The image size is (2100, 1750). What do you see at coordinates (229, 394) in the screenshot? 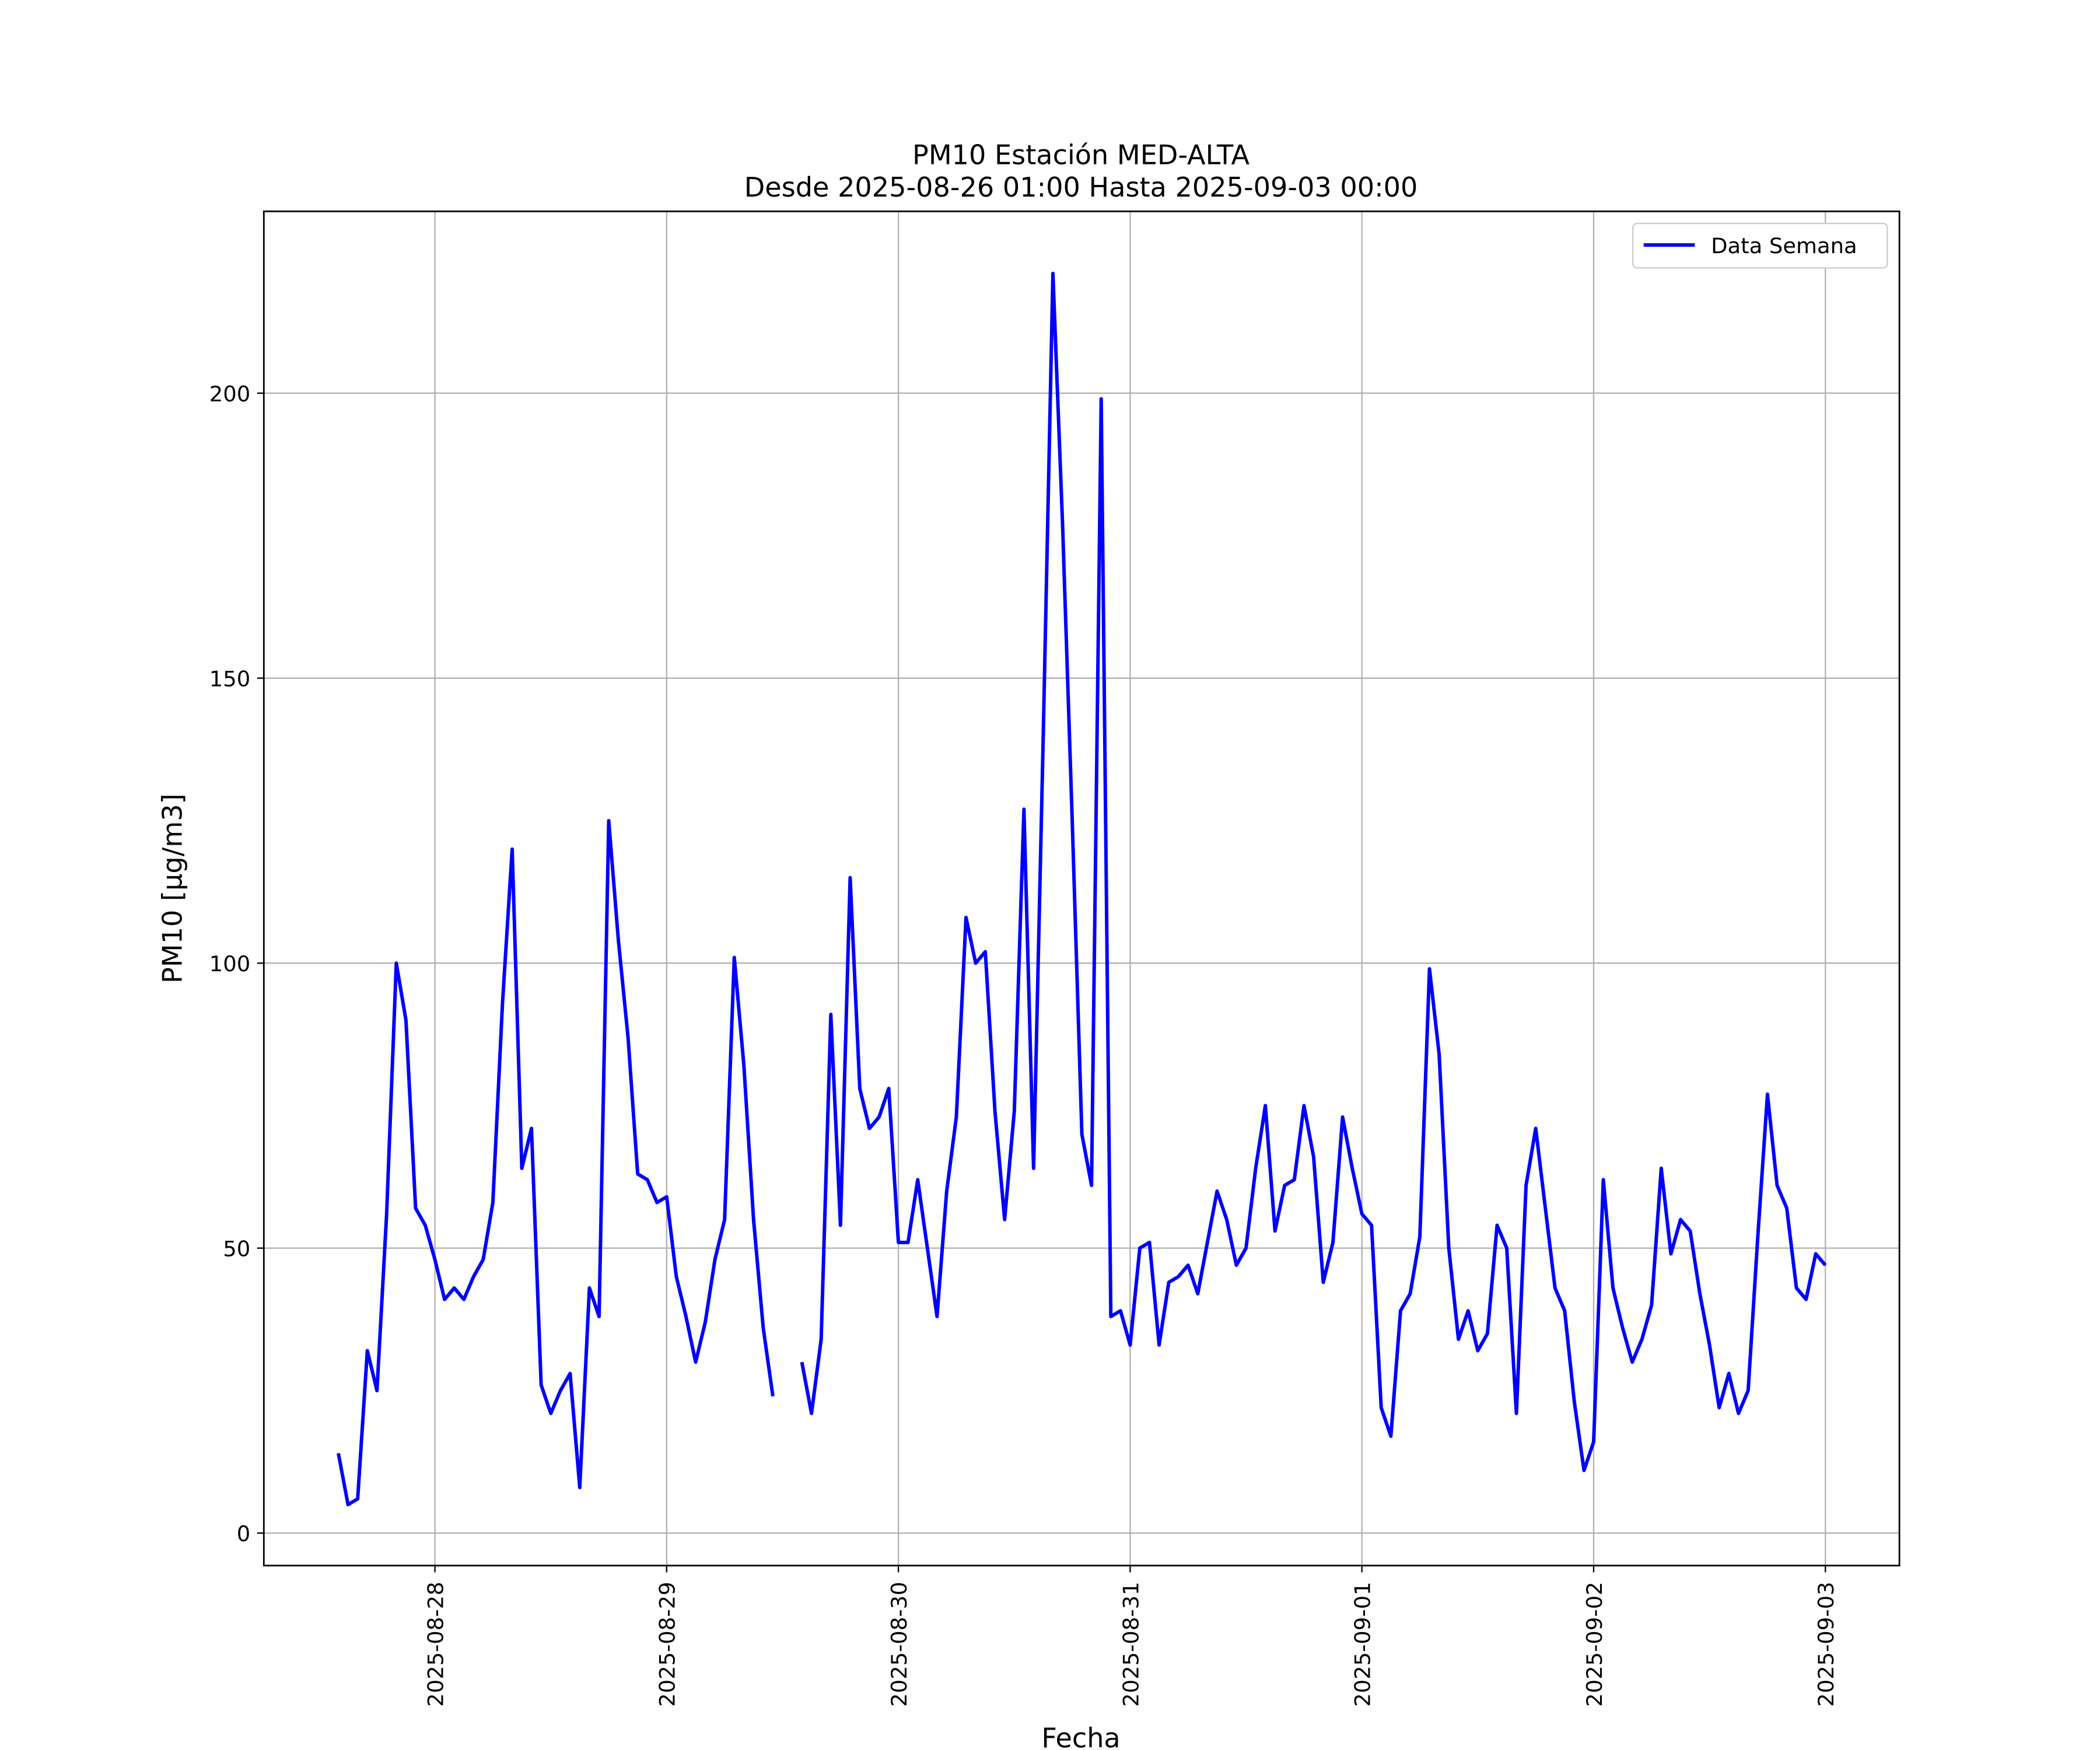
I see `y-tick-label: 200` at bounding box center [229, 394].